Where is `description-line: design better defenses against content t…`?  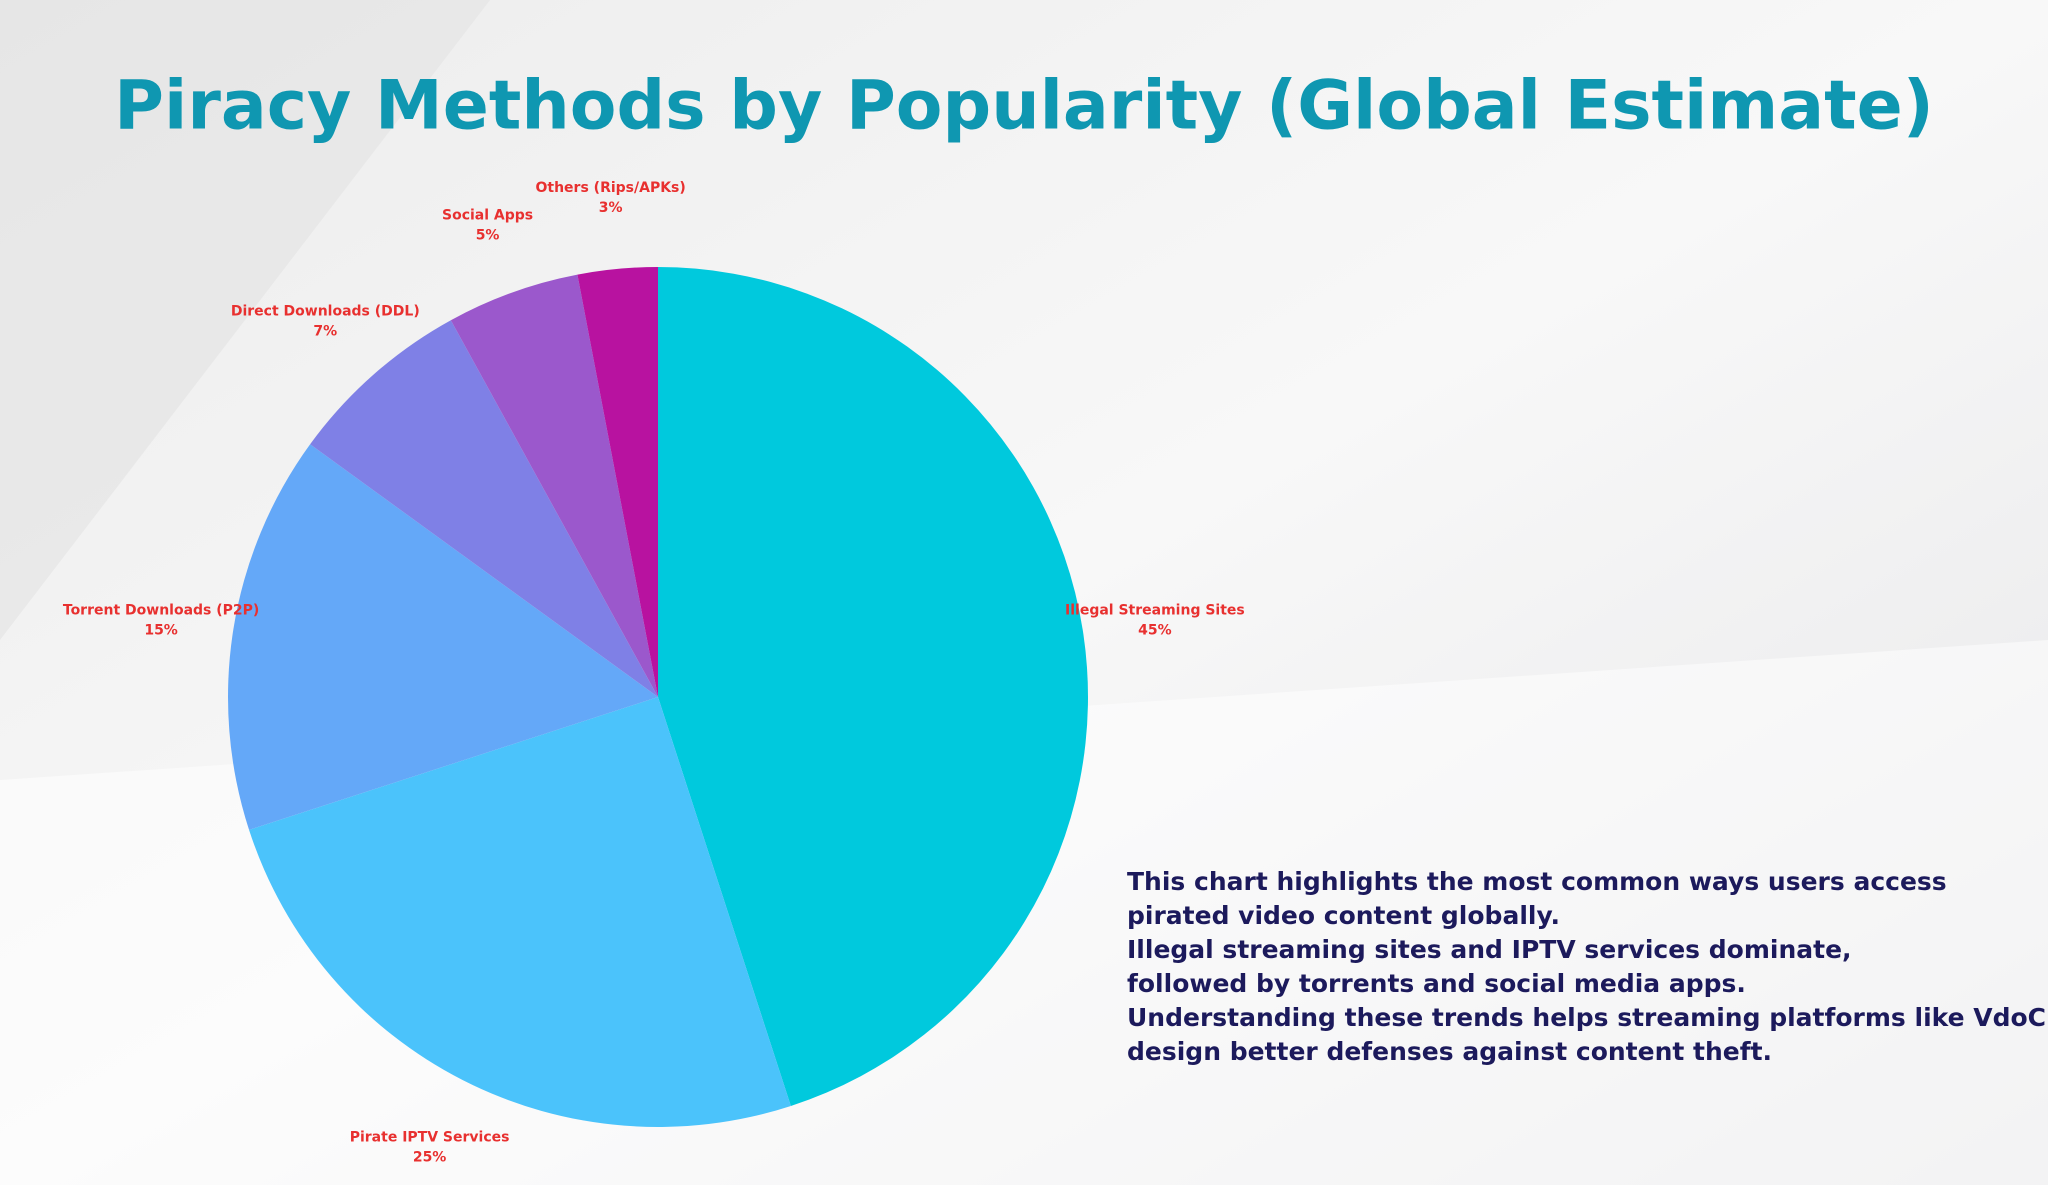 description-line: design better defenses against content t… is located at coordinates (1449, 1051).